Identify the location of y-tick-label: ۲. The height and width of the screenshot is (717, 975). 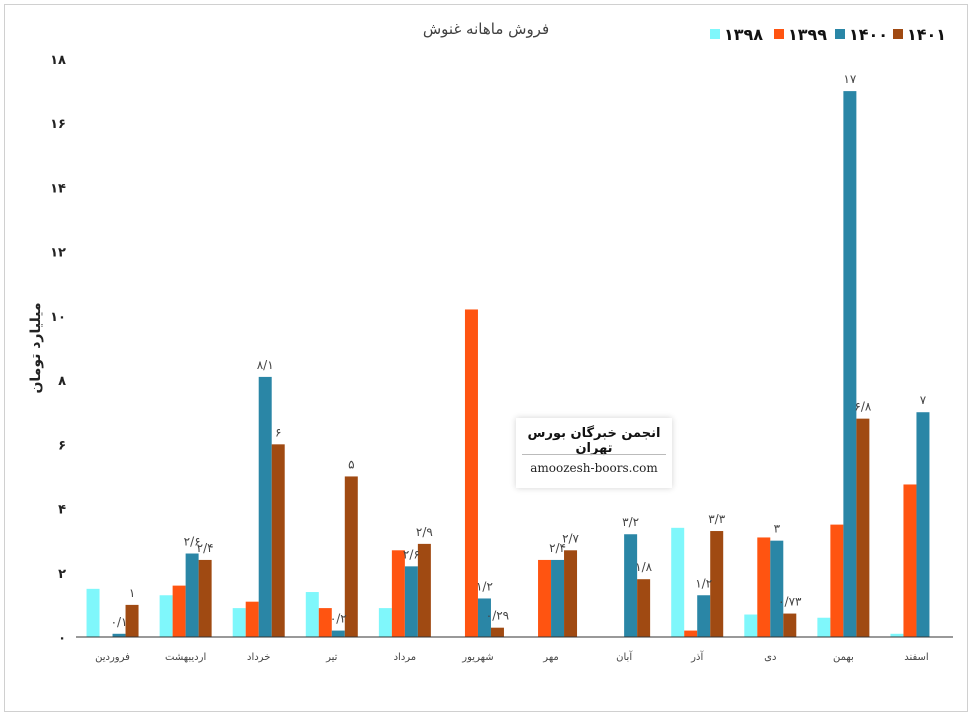
(62, 574).